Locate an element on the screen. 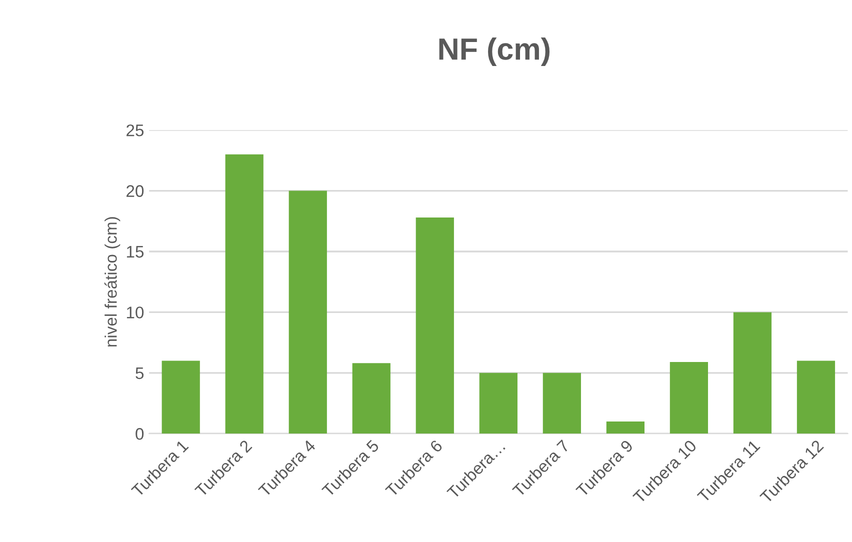 Image resolution: width=852 pixels, height=542 pixels. y-tick-label: 5 is located at coordinates (140, 373).